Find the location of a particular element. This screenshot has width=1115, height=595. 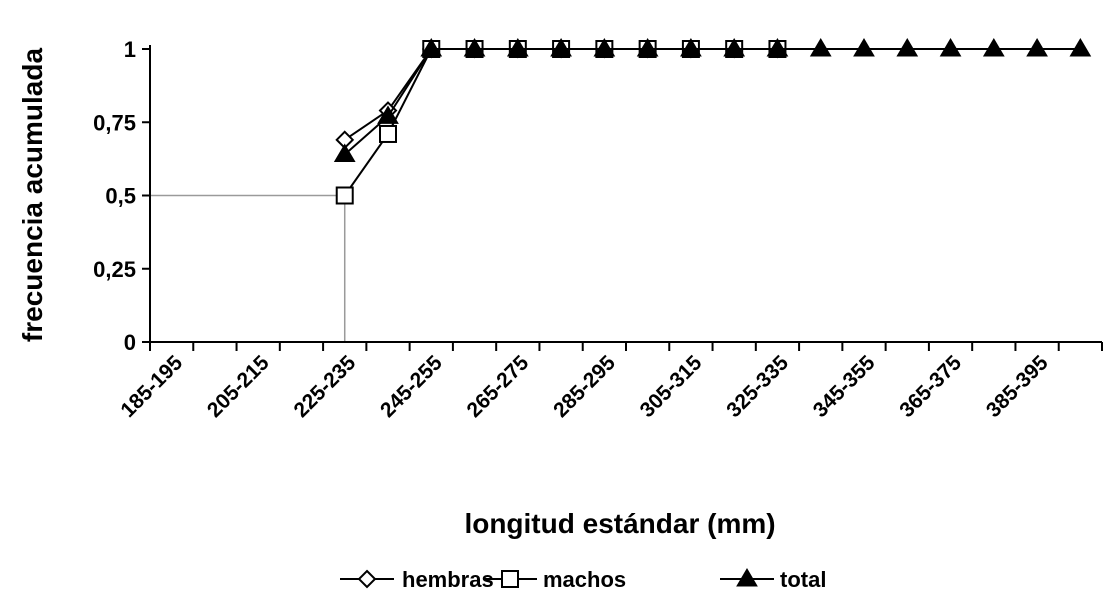

reference-lines is located at coordinates (248, 268).